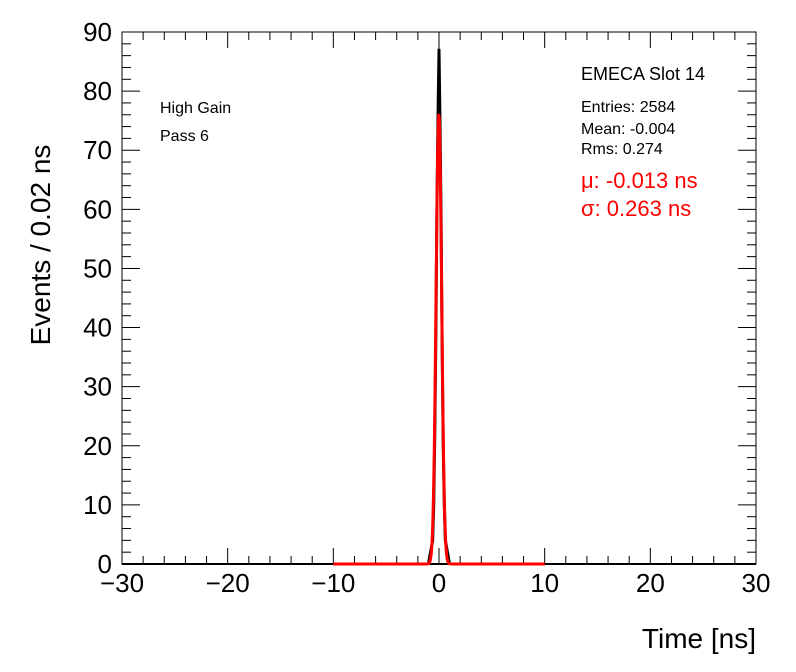 The image size is (796, 672). What do you see at coordinates (333, 583) in the screenshot?
I see `x-tick-label: −10` at bounding box center [333, 583].